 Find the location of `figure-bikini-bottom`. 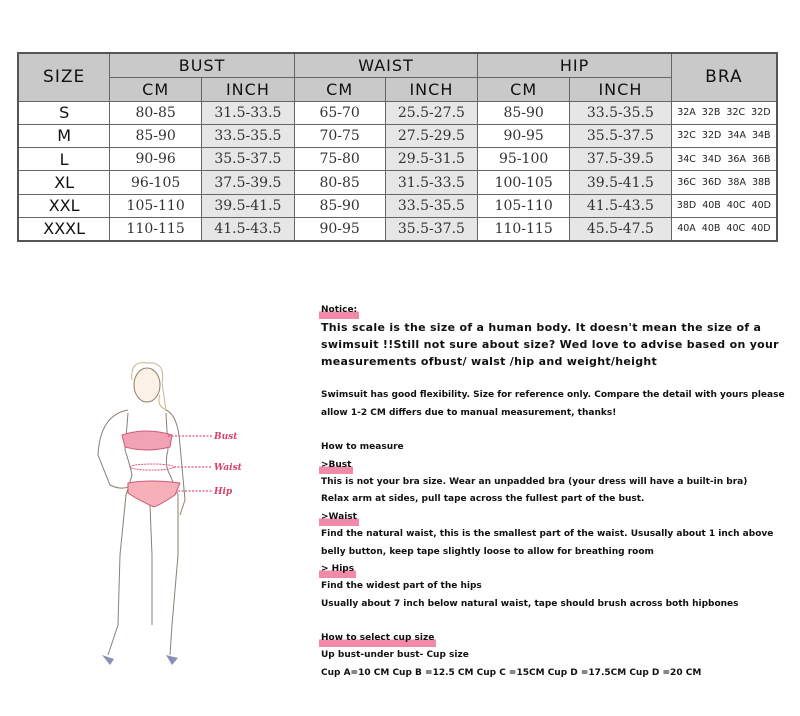

figure-bikini-bottom is located at coordinates (154, 494).